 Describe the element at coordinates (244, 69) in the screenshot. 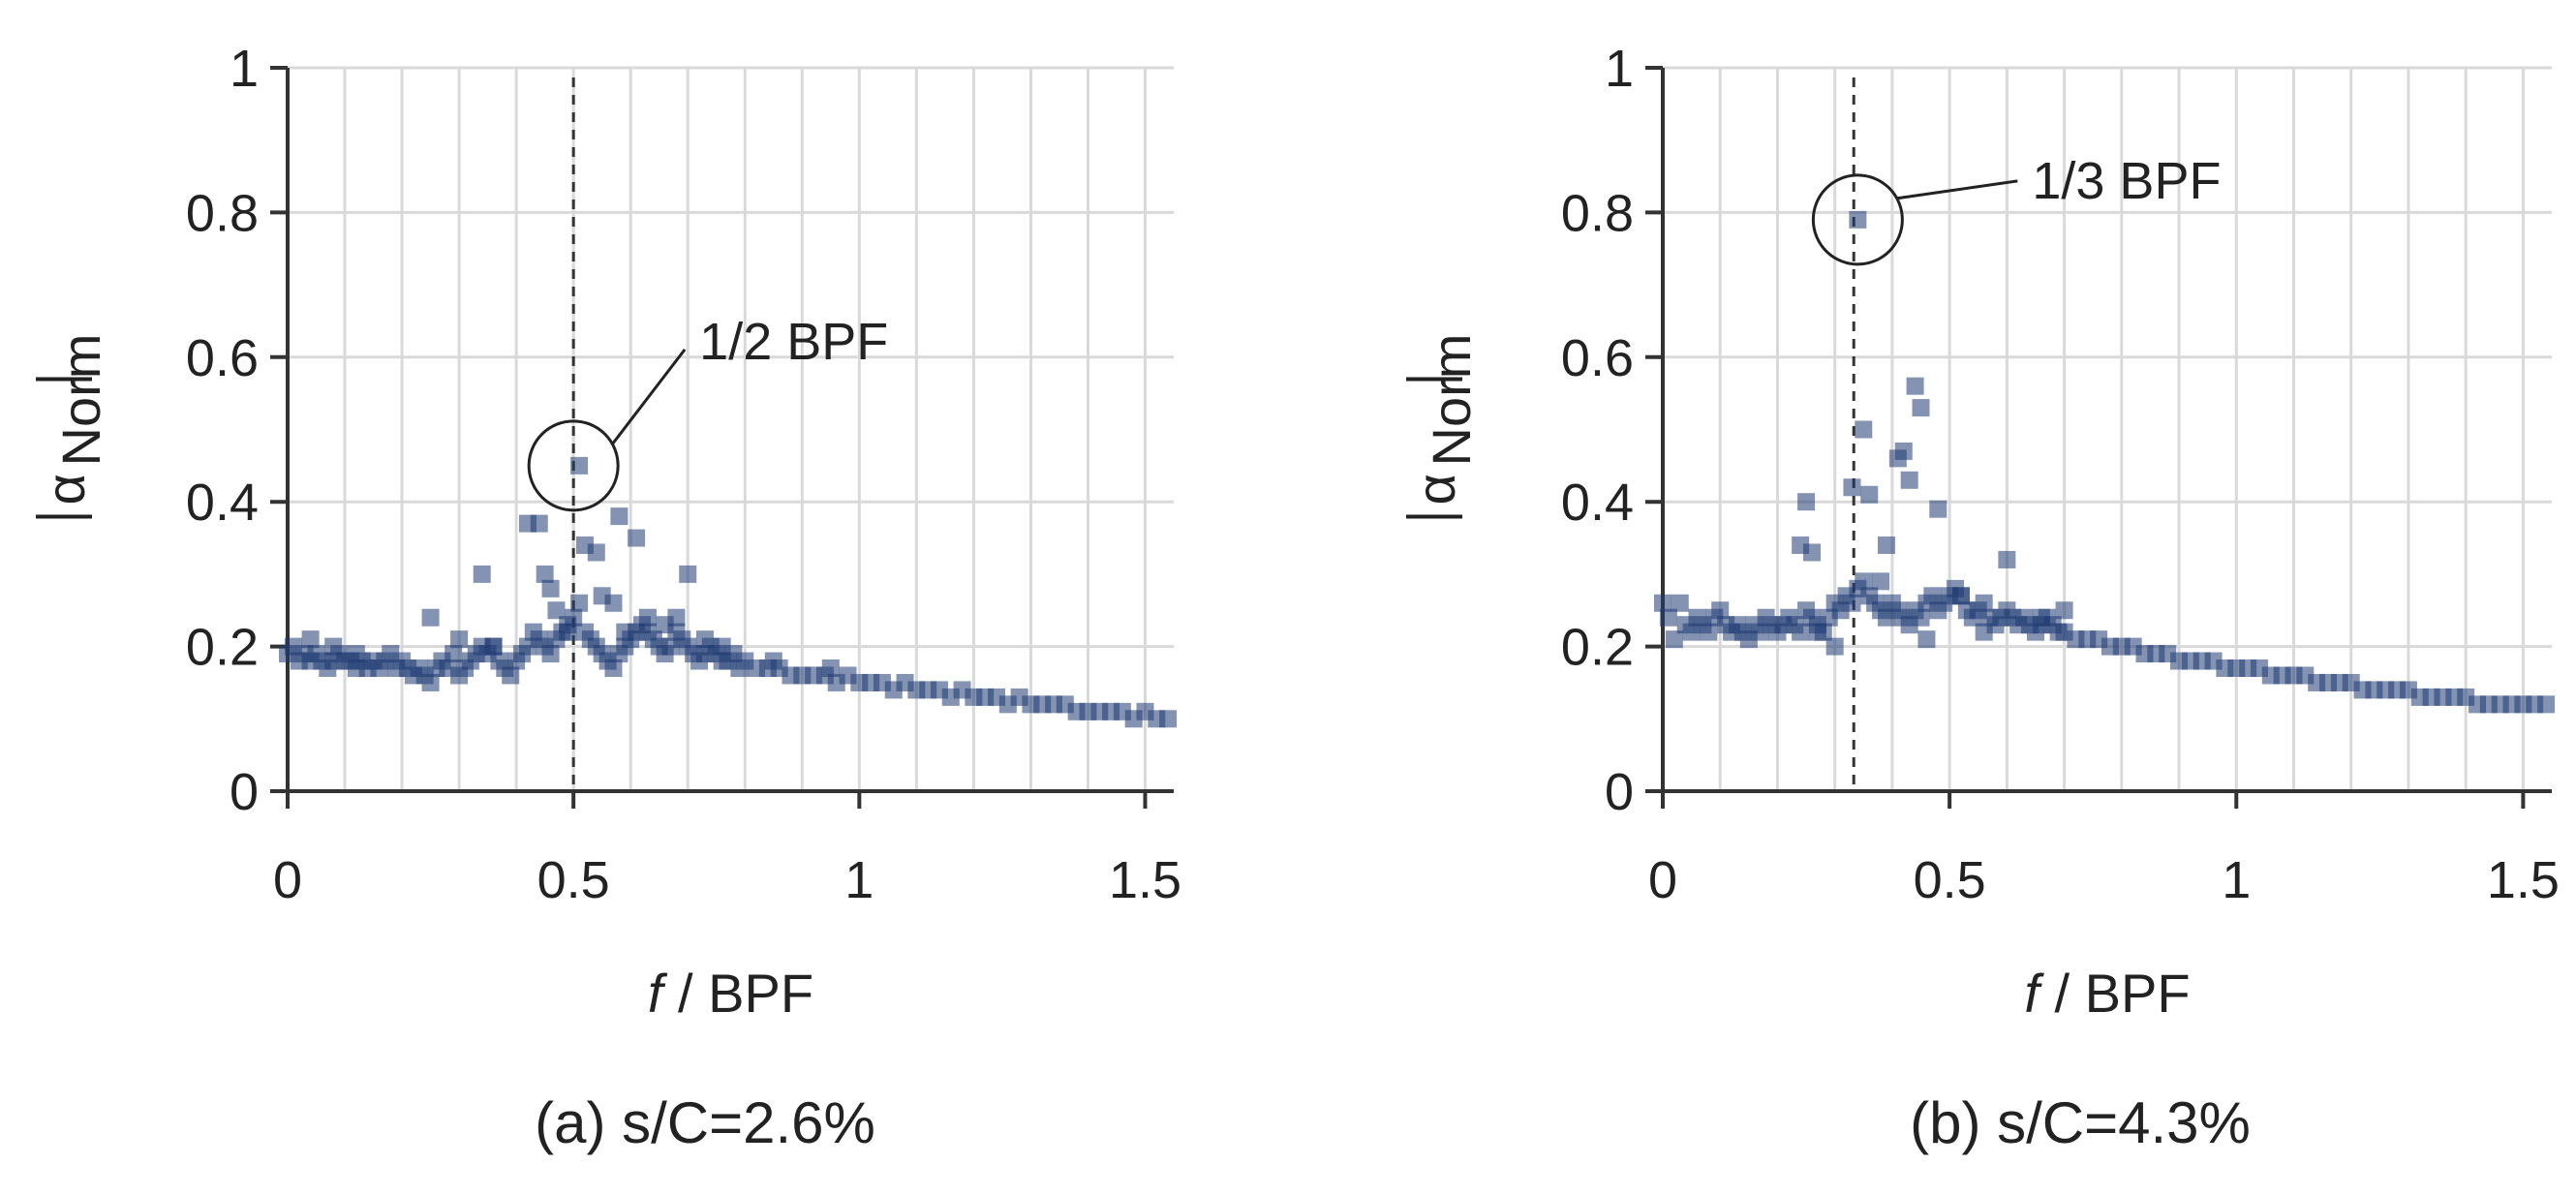

I see `y-tick-label: 1` at that location.